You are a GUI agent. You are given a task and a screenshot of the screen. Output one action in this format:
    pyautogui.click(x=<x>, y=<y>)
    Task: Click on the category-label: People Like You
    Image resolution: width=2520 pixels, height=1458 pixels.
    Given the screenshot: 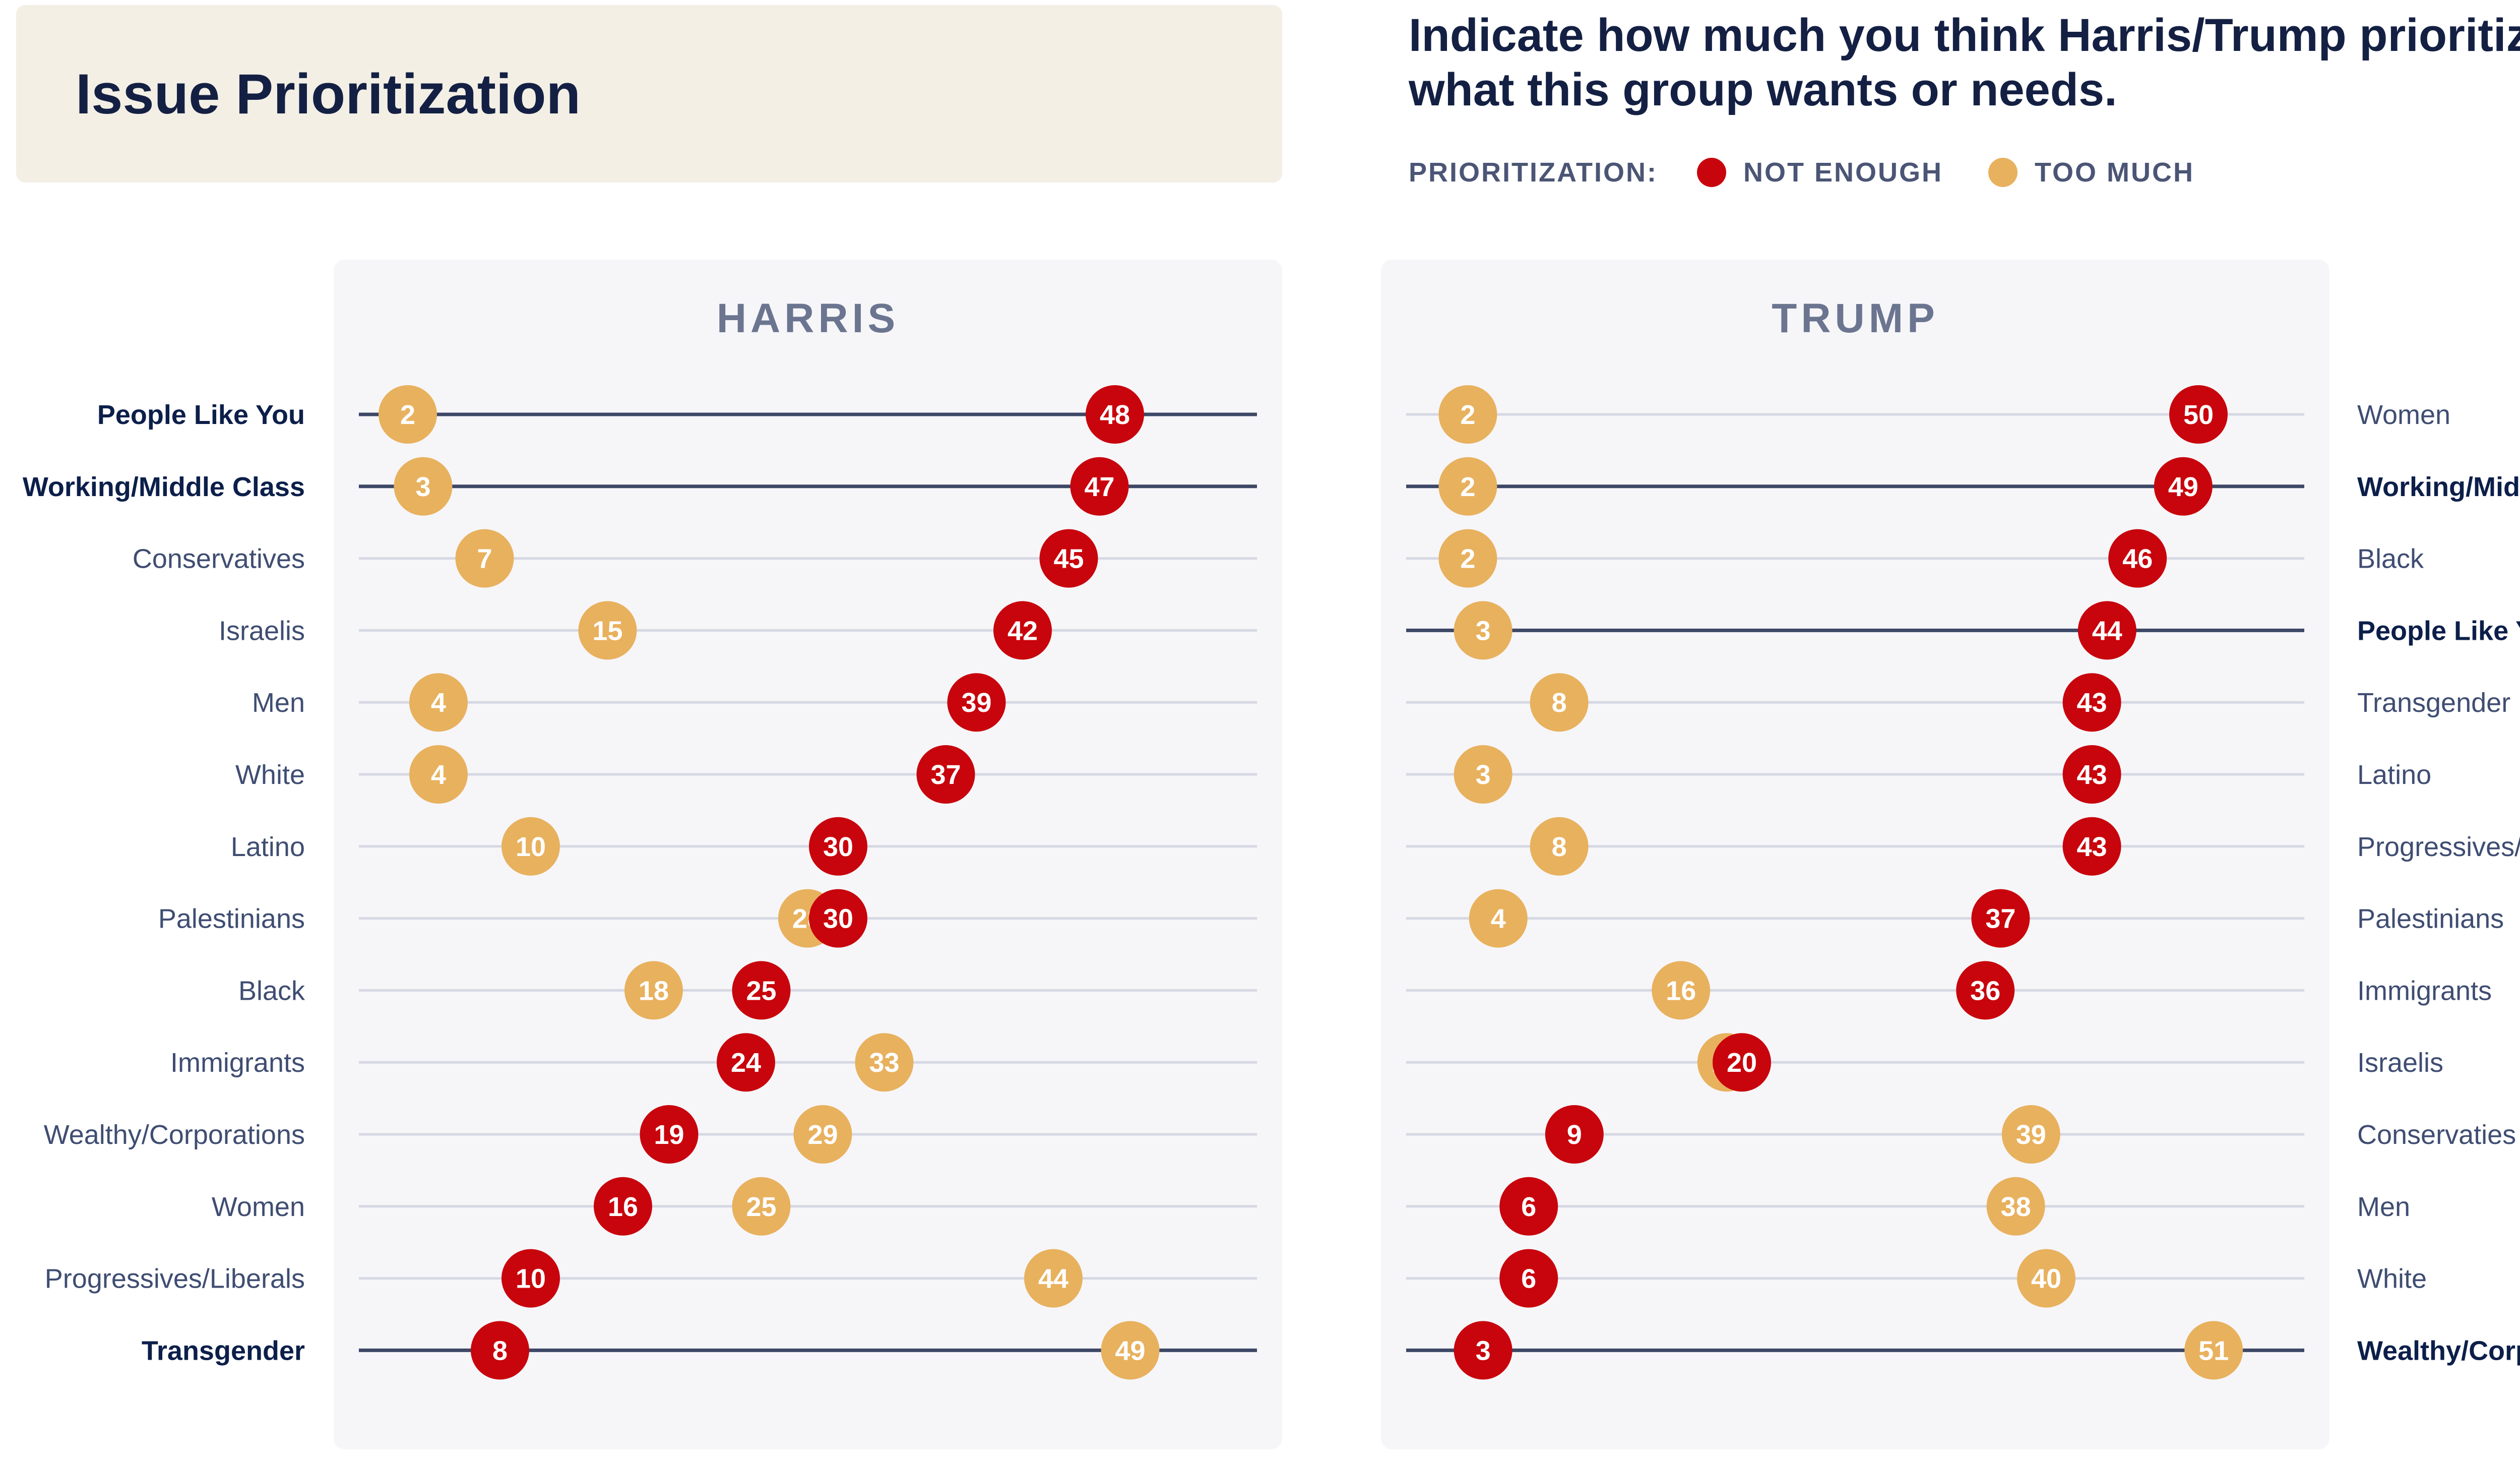 What is the action you would take?
    pyautogui.click(x=2438, y=631)
    